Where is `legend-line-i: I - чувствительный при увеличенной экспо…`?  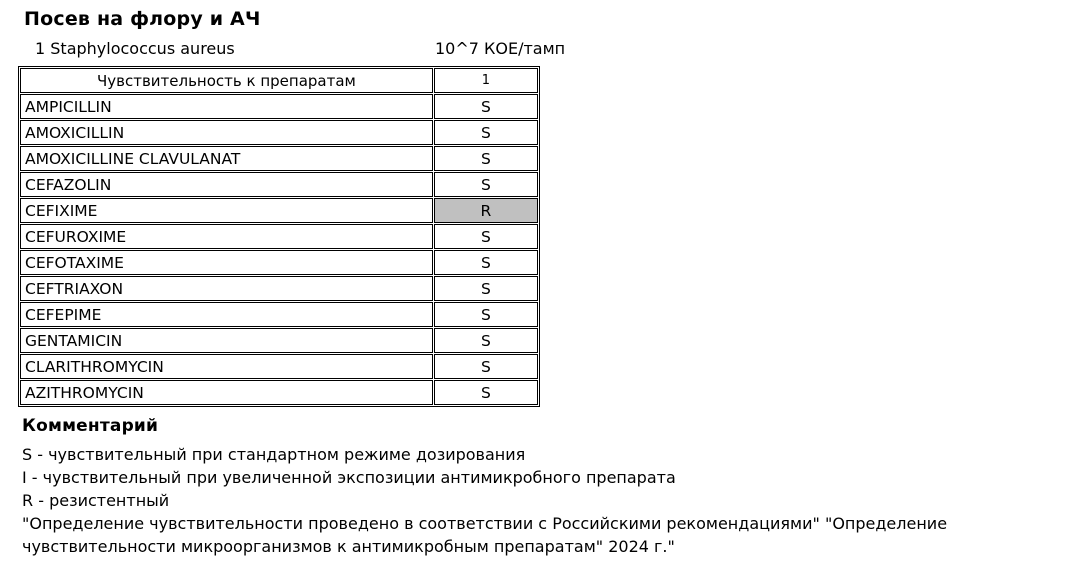
legend-line-i: I - чувствительный при увеличенной экспо… is located at coordinates (349, 477).